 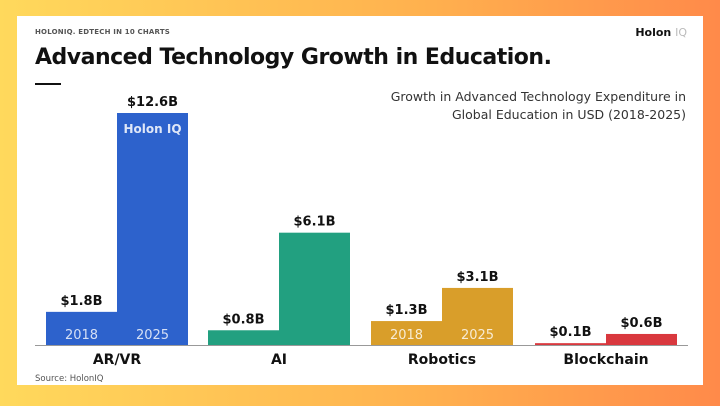 I want to click on bar-ai-2018, so click(x=243, y=337).